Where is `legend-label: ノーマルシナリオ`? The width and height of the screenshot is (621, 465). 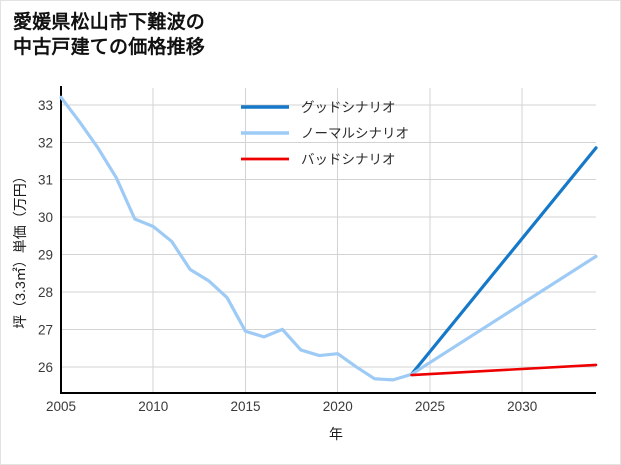
legend-label: ノーマルシナリオ is located at coordinates (355, 133).